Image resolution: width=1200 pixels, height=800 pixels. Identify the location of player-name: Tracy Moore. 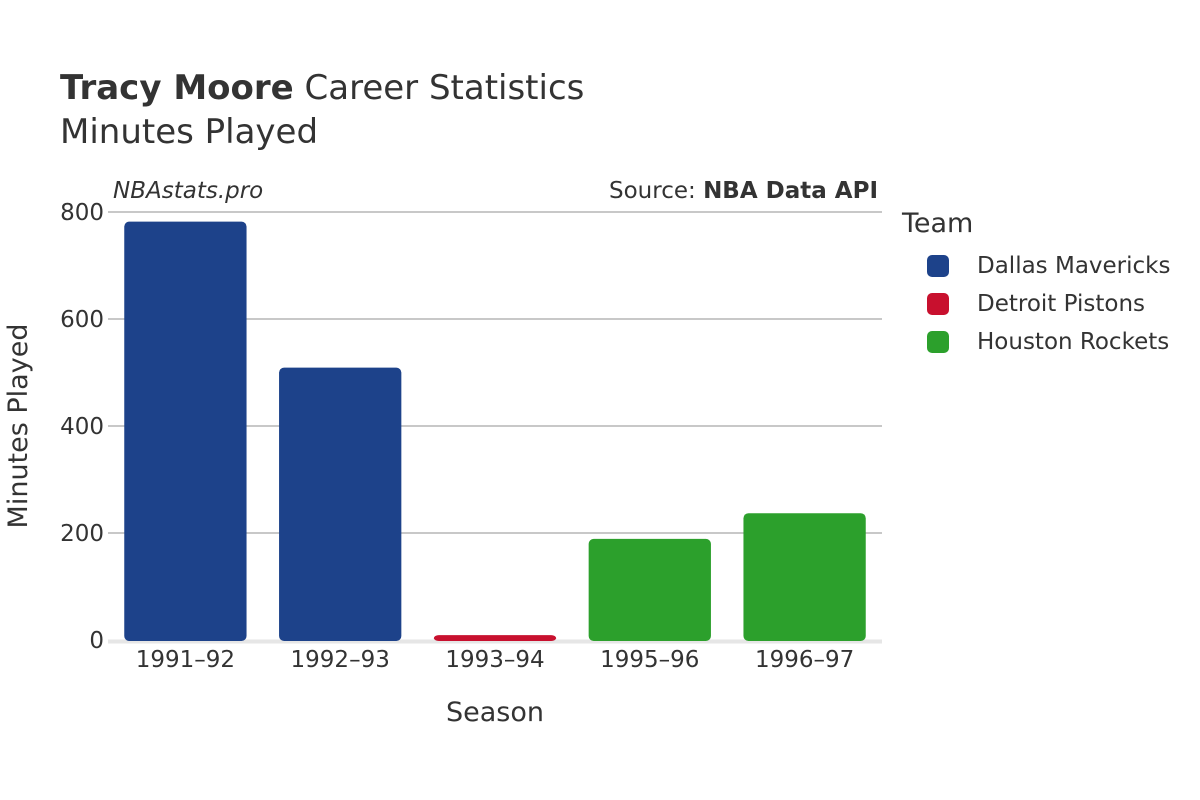
(177, 88).